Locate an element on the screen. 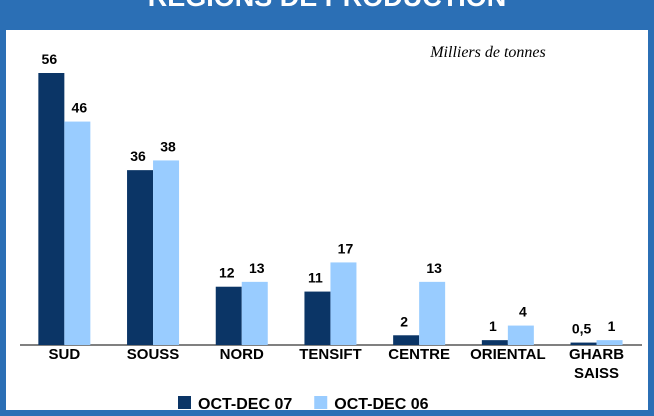 The height and width of the screenshot is (416, 654). legend-label: OCT-DEC 07 is located at coordinates (245, 404).